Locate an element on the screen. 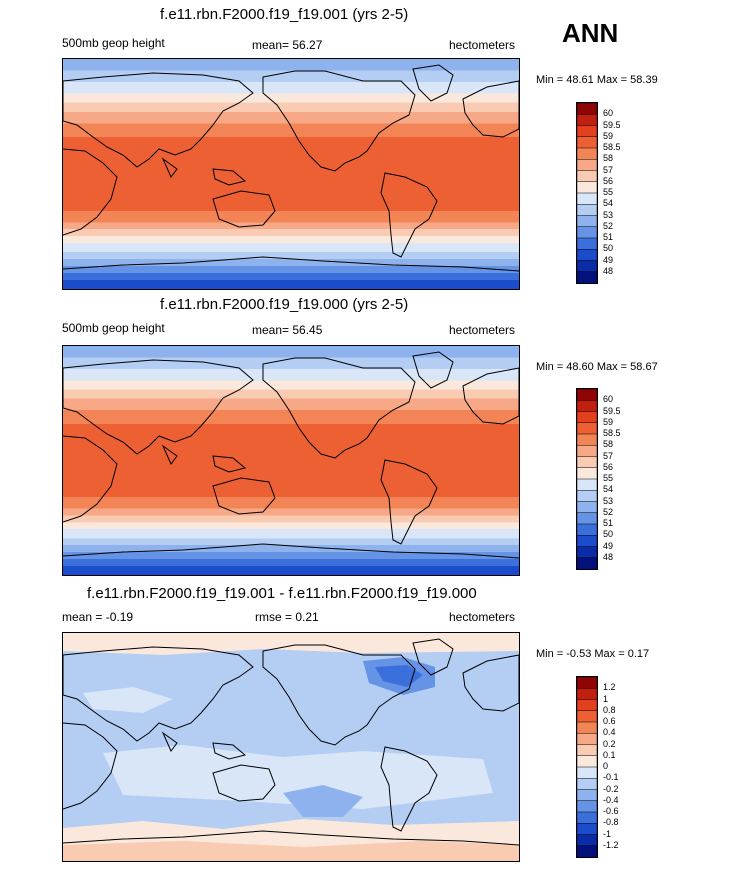 The image size is (733, 872). panel3-rmse: rmse = 0.21 is located at coordinates (287, 617).